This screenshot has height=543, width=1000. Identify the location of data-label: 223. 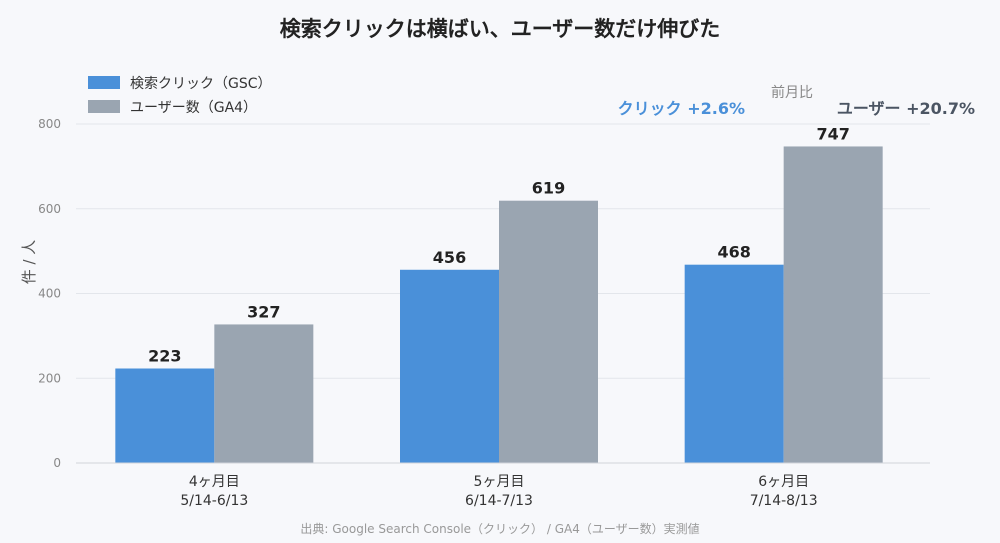
(164, 356).